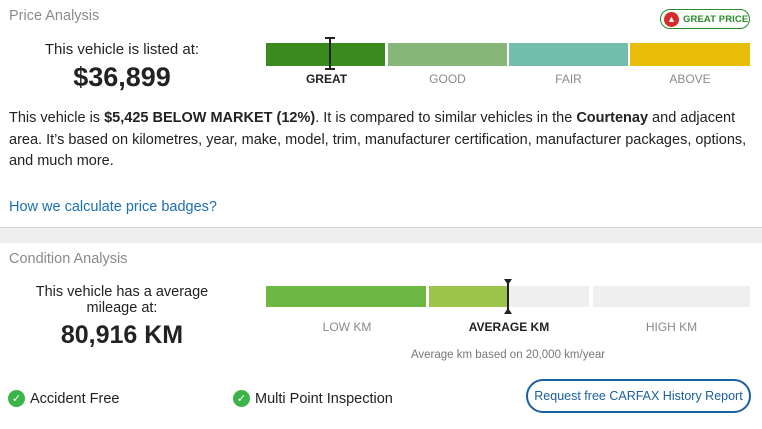 The image size is (762, 429). What do you see at coordinates (612, 118) in the screenshot?
I see `location-name: Courtenay` at bounding box center [612, 118].